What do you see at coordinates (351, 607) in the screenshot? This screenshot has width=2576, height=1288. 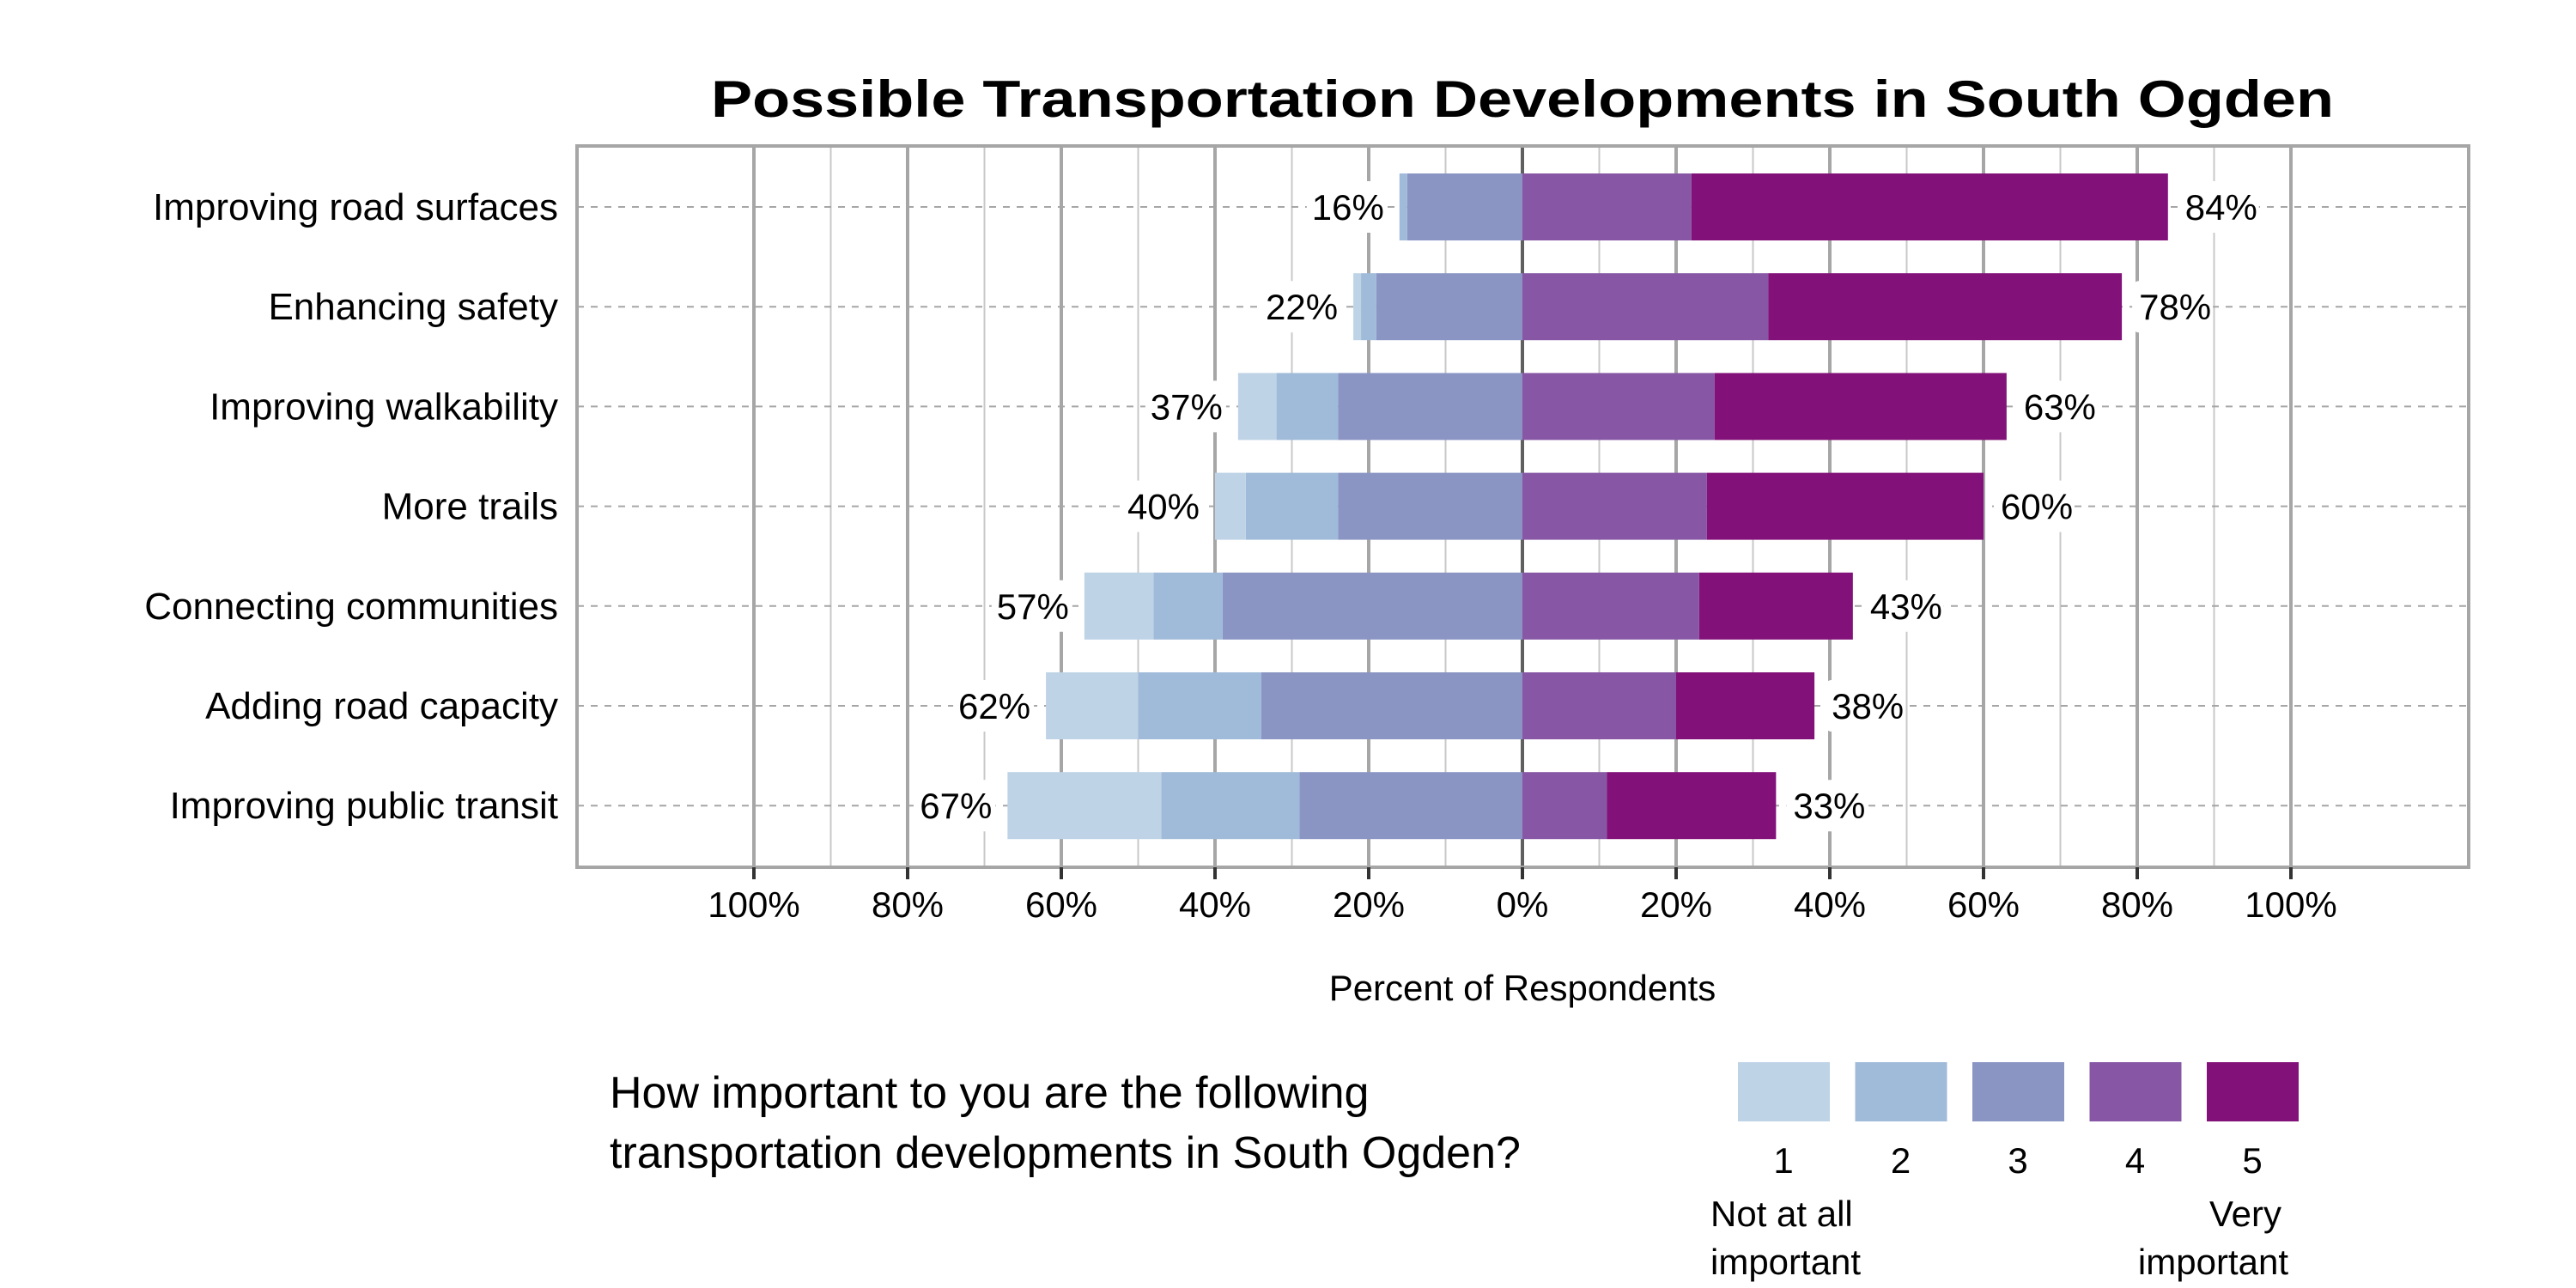 I see `category-label: Connecting communities` at bounding box center [351, 607].